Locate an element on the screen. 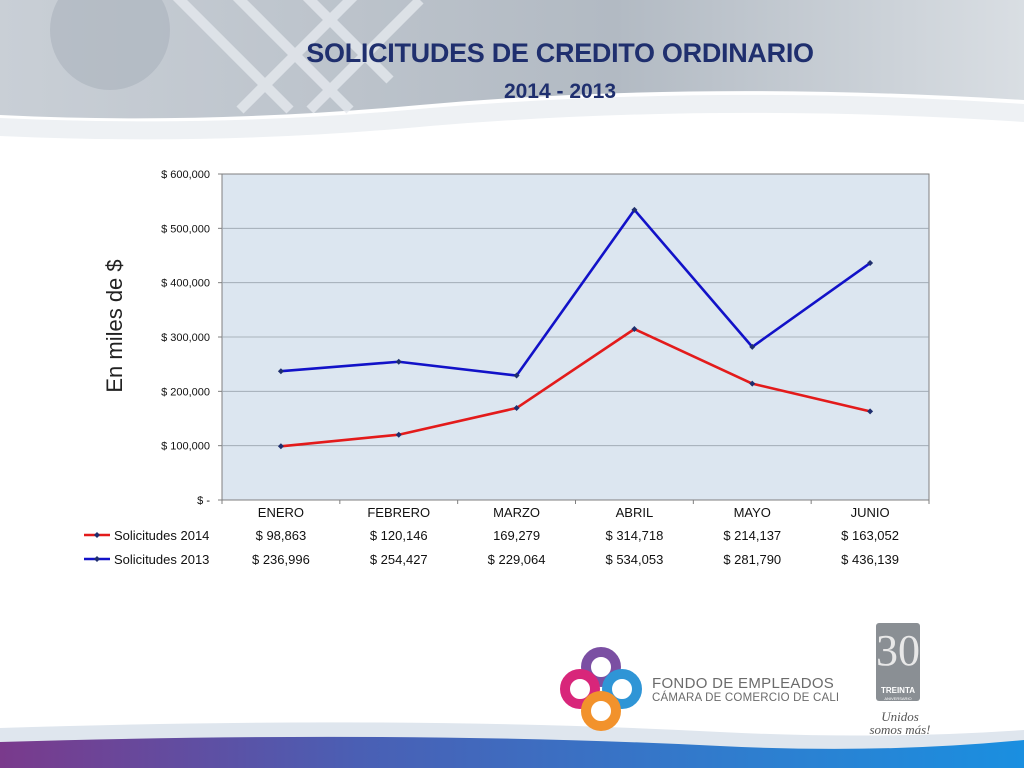 The height and width of the screenshot is (768, 1024). y-tick-label: $ - is located at coordinates (203, 501).